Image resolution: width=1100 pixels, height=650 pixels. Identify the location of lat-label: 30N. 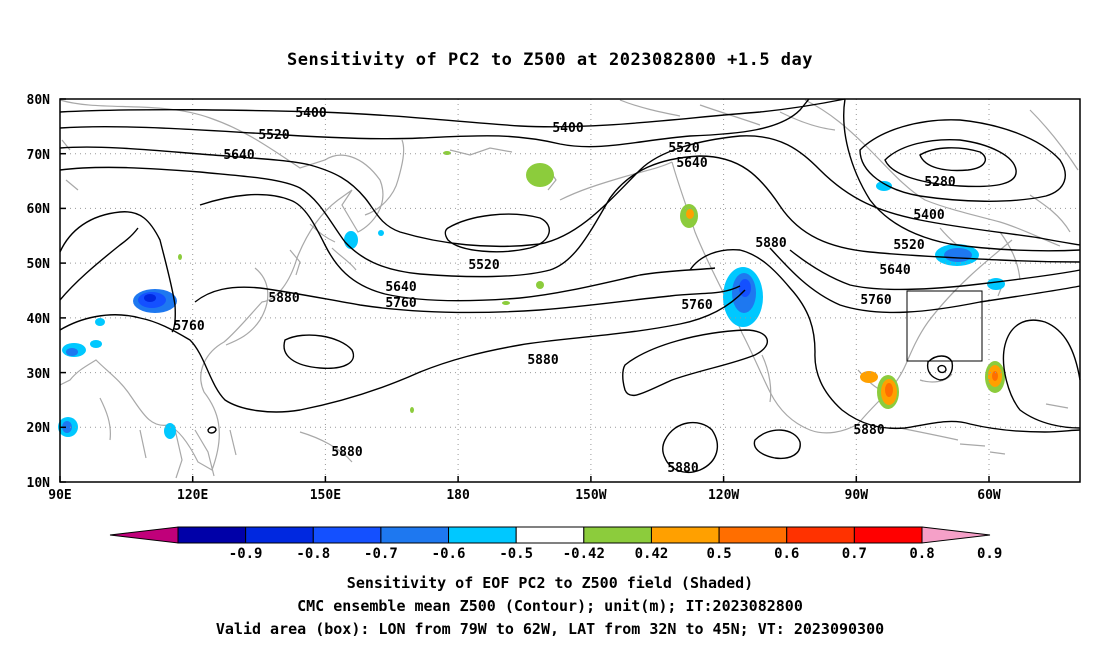
(39, 374).